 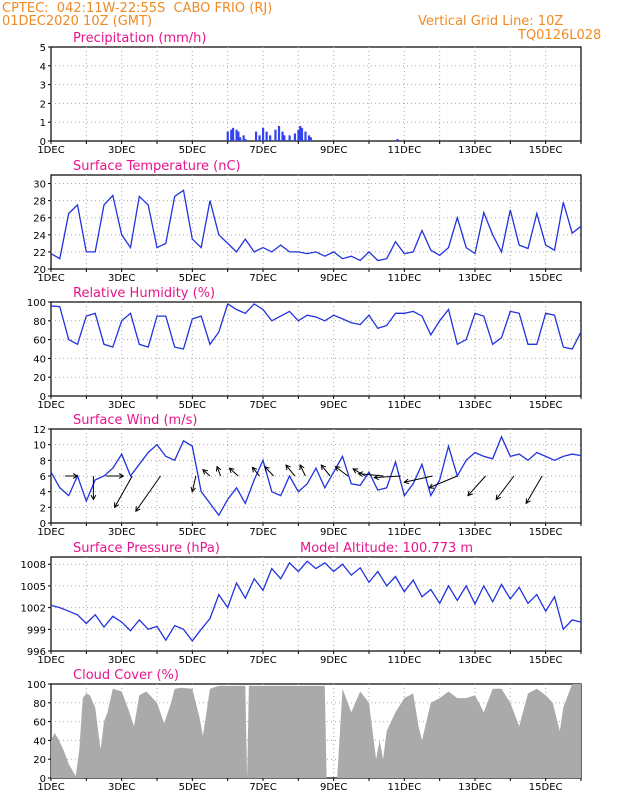 I want to click on temp-ytick-label: 24, so click(x=39, y=236).